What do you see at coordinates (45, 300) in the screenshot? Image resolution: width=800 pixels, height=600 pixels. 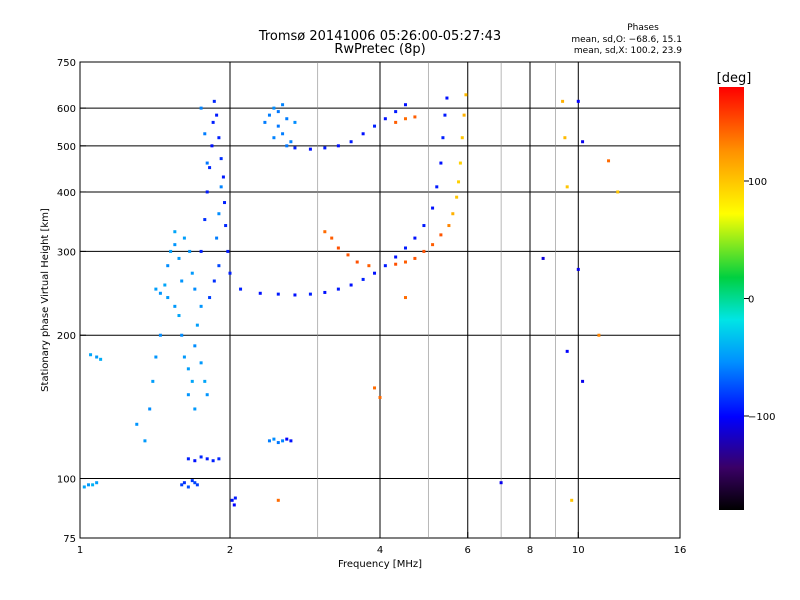 I see `y-axis-label: Stationary phase Virtual Height [km]` at bounding box center [45, 300].